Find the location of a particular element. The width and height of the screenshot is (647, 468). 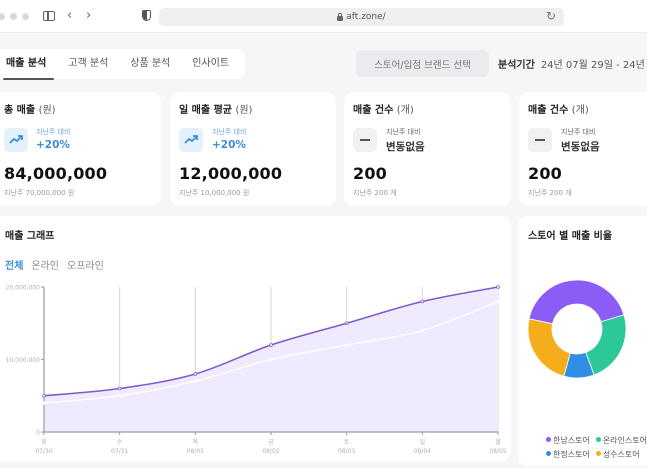

svg-text: 목 is located at coordinates (196, 442).